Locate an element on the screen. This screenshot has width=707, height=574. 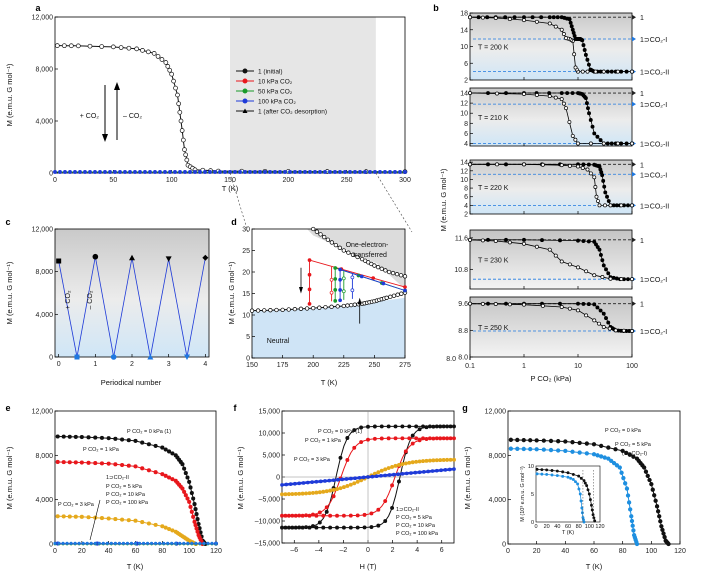
y-tick-label: 10 is located at coordinates (246, 316).